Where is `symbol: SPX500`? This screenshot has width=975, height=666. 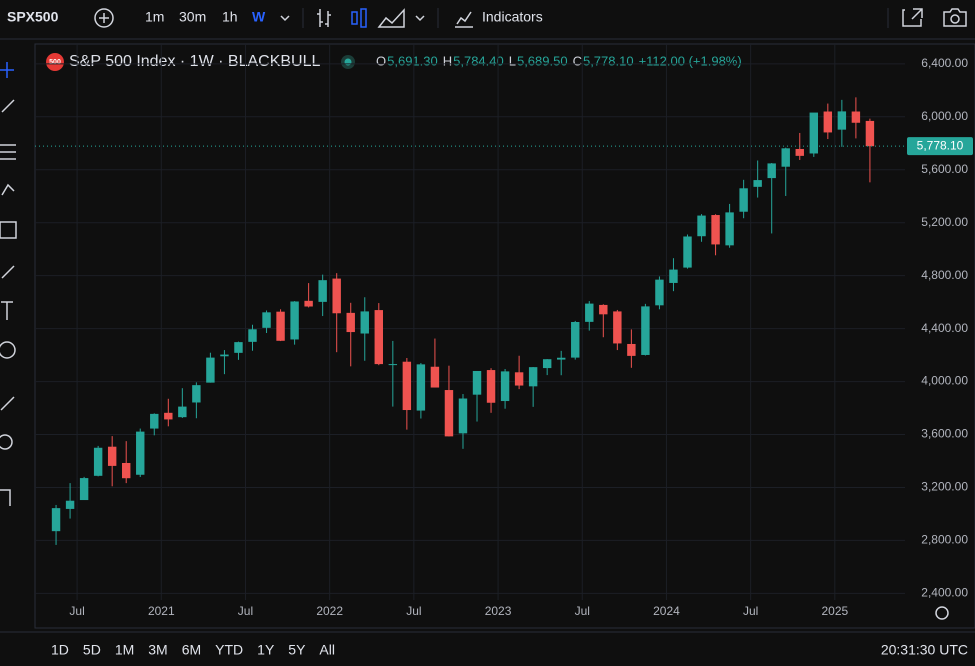 symbol: SPX500 is located at coordinates (33, 17).